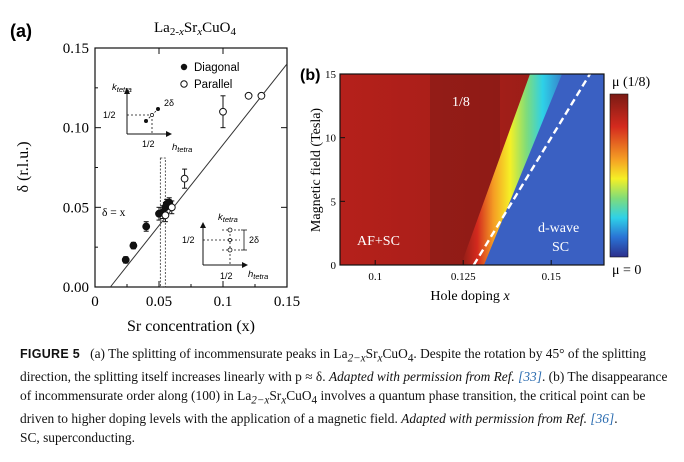 This screenshot has height=462, width=684. I want to click on caption-part-3b: Sr, so click(275, 395).